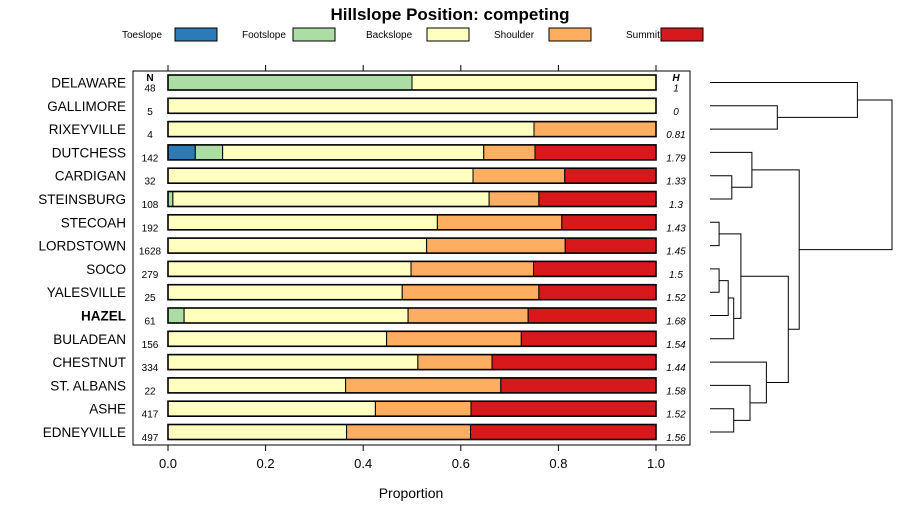 The width and height of the screenshot is (900, 520). I want to click on h-value-gallimore: 0, so click(676, 112).